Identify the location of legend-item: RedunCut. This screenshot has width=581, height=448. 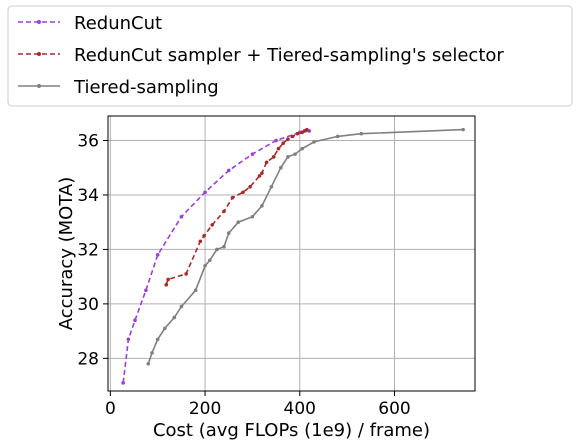
(90, 23).